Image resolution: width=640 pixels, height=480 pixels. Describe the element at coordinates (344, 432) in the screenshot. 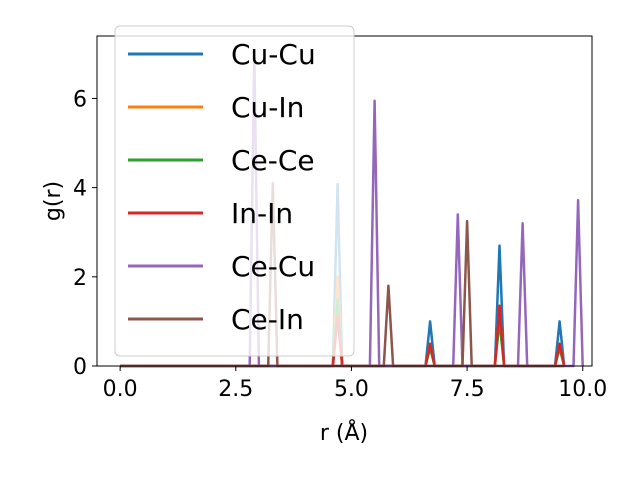

I see `x-axis-title: r (Å)` at that location.